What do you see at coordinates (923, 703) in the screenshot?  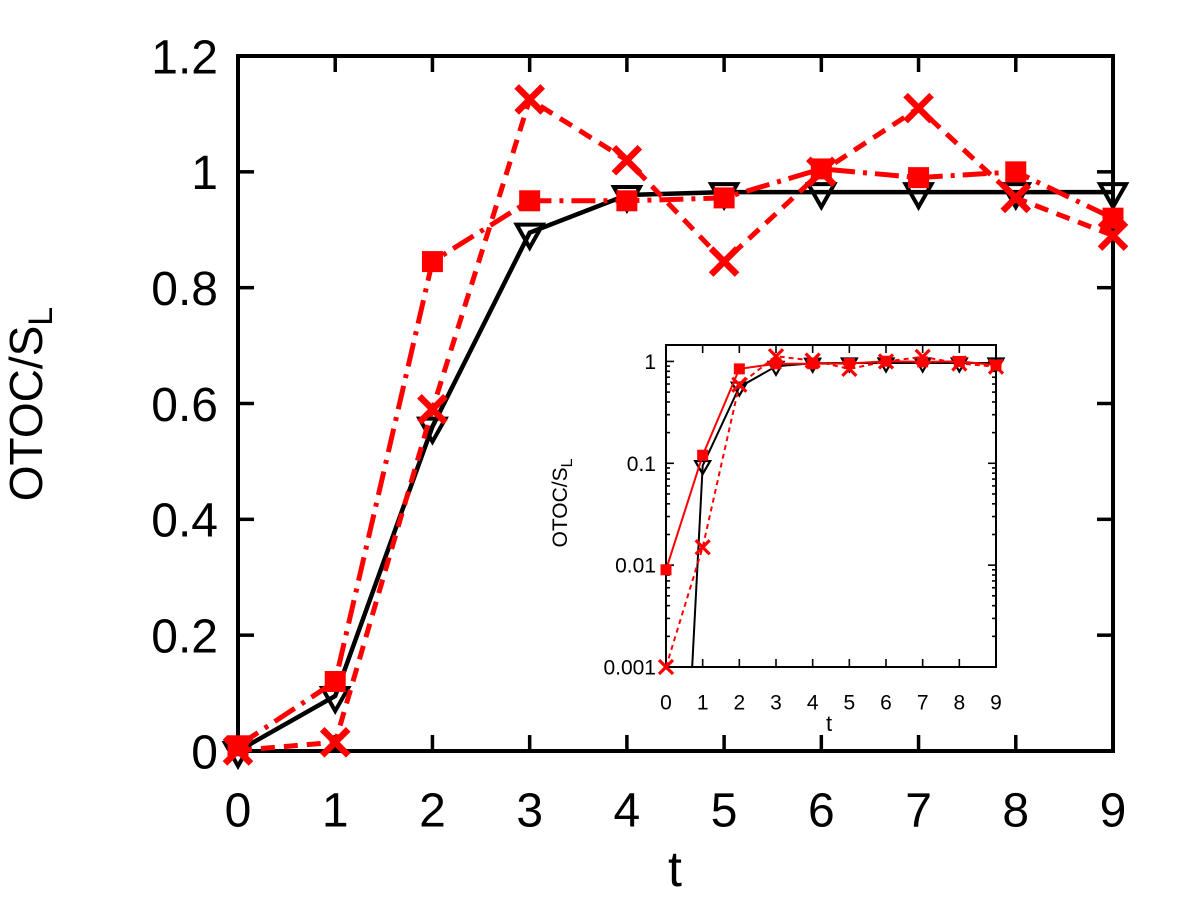 I see `inset-xtick-label: 7` at bounding box center [923, 703].